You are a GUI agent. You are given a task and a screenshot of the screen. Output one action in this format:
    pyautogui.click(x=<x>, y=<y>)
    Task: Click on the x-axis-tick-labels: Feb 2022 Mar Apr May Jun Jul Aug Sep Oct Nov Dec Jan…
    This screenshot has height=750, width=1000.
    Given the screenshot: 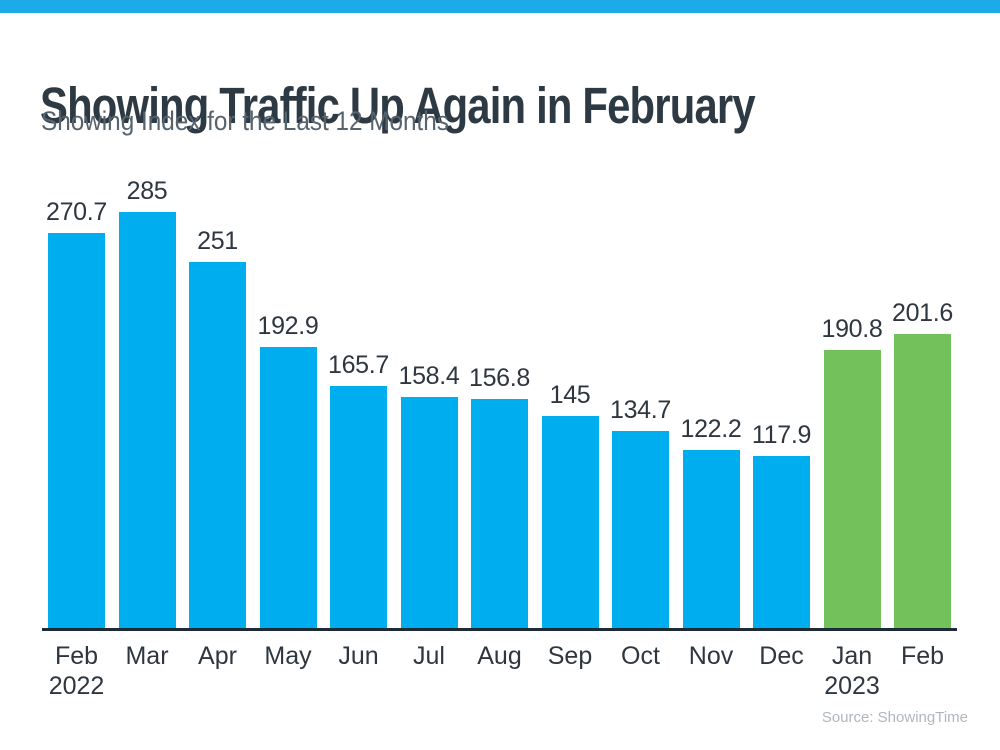 What is the action you would take?
    pyautogui.click(x=499, y=671)
    